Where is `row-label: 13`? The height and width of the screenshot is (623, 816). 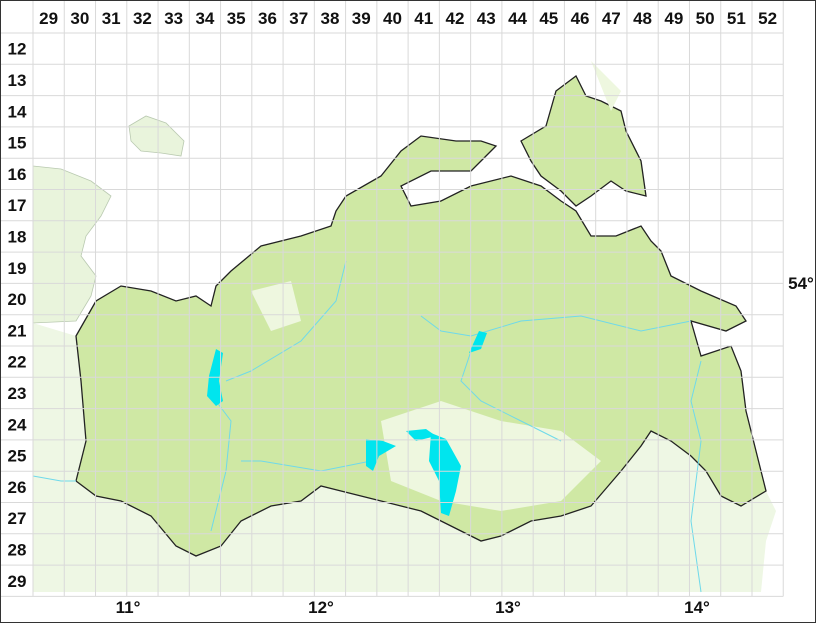 row-label: 13 is located at coordinates (17, 80).